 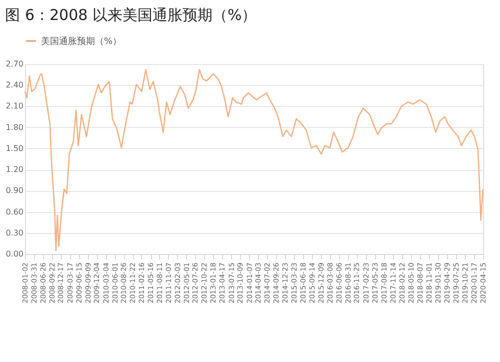 I want to click on legend-label: 美国通胀预期（%）, so click(x=81, y=41).